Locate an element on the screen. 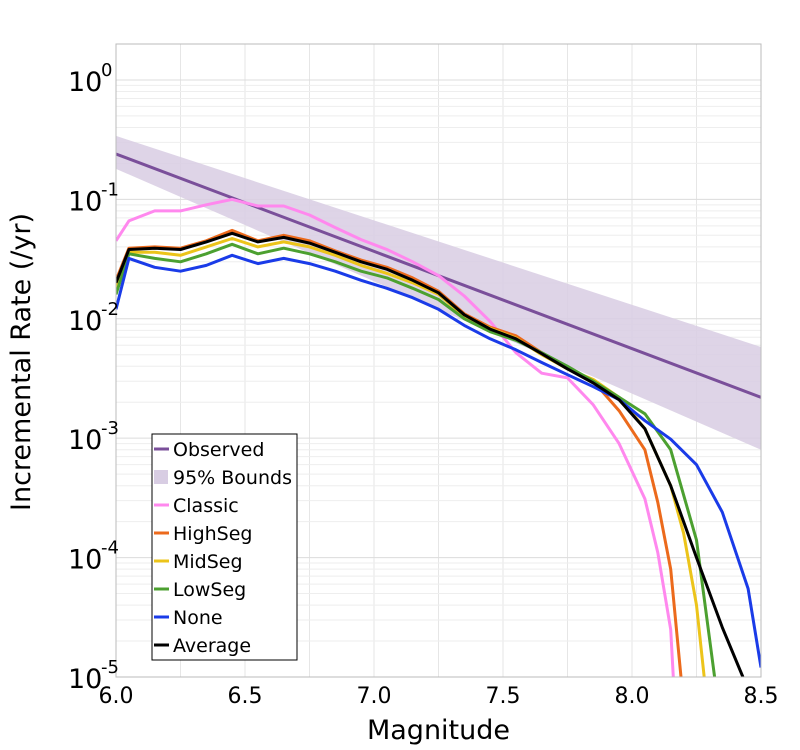  legend-entry: MidSeg is located at coordinates (198, 562).